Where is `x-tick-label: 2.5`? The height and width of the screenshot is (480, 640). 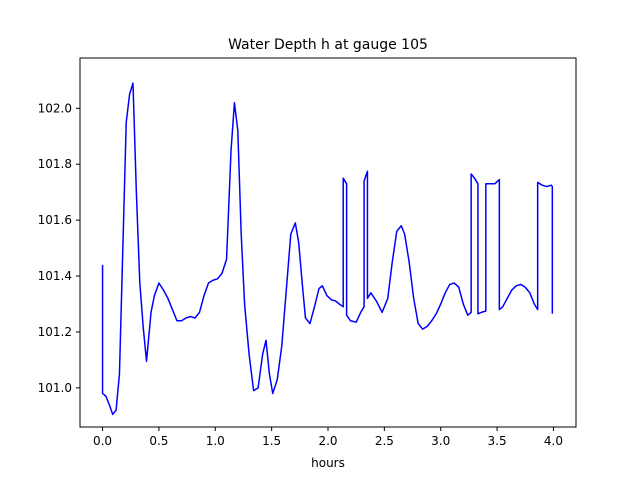 x-tick-label: 2.5 is located at coordinates (384, 441).